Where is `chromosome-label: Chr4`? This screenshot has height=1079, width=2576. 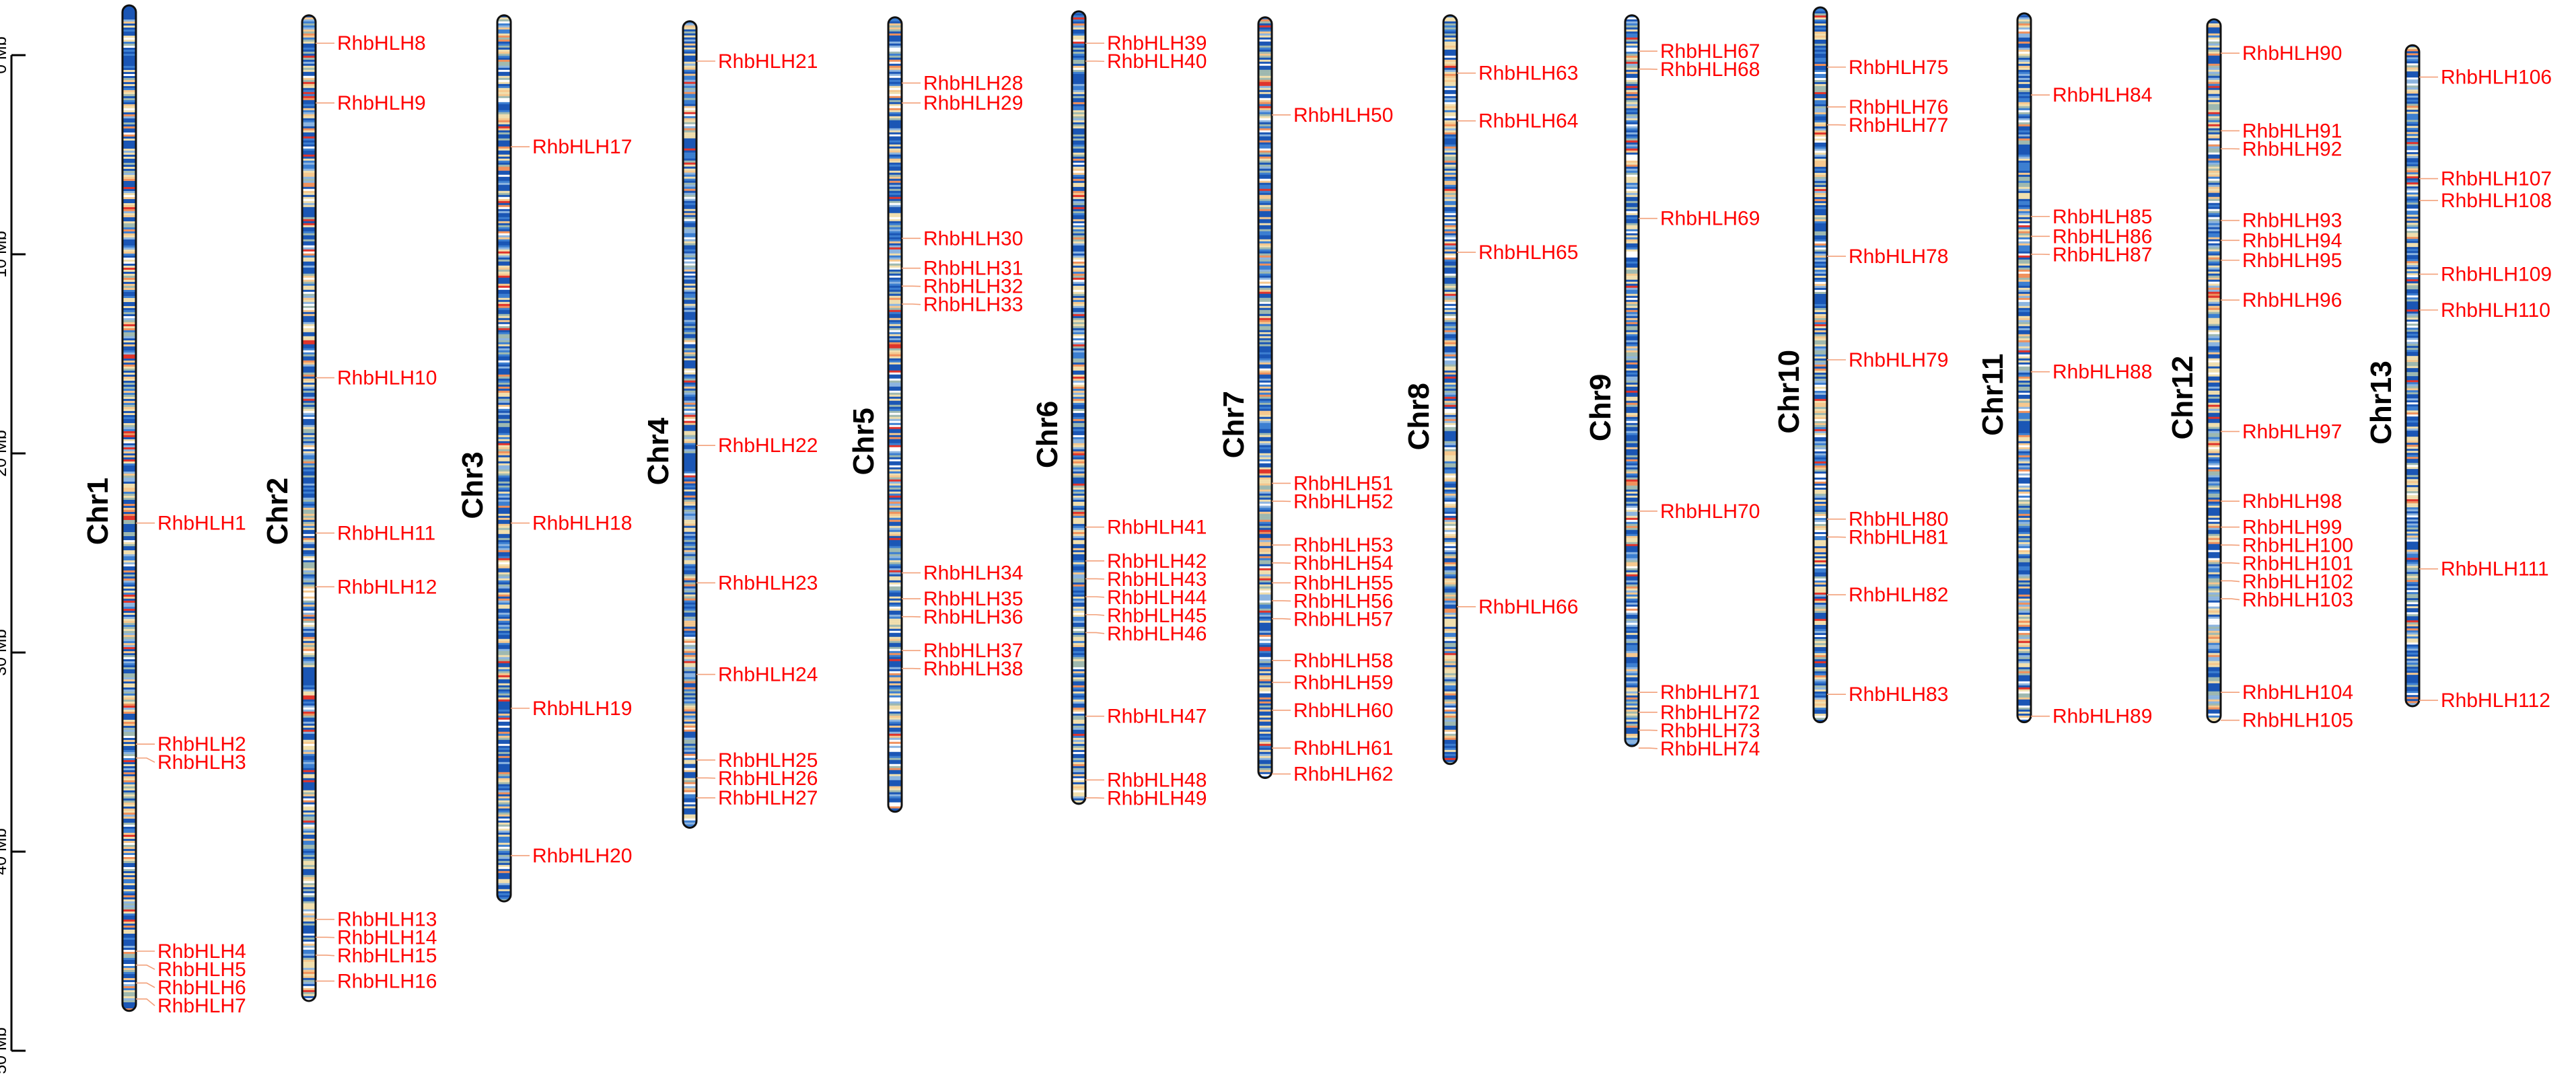
chromosome-label: Chr4 is located at coordinates (658, 451).